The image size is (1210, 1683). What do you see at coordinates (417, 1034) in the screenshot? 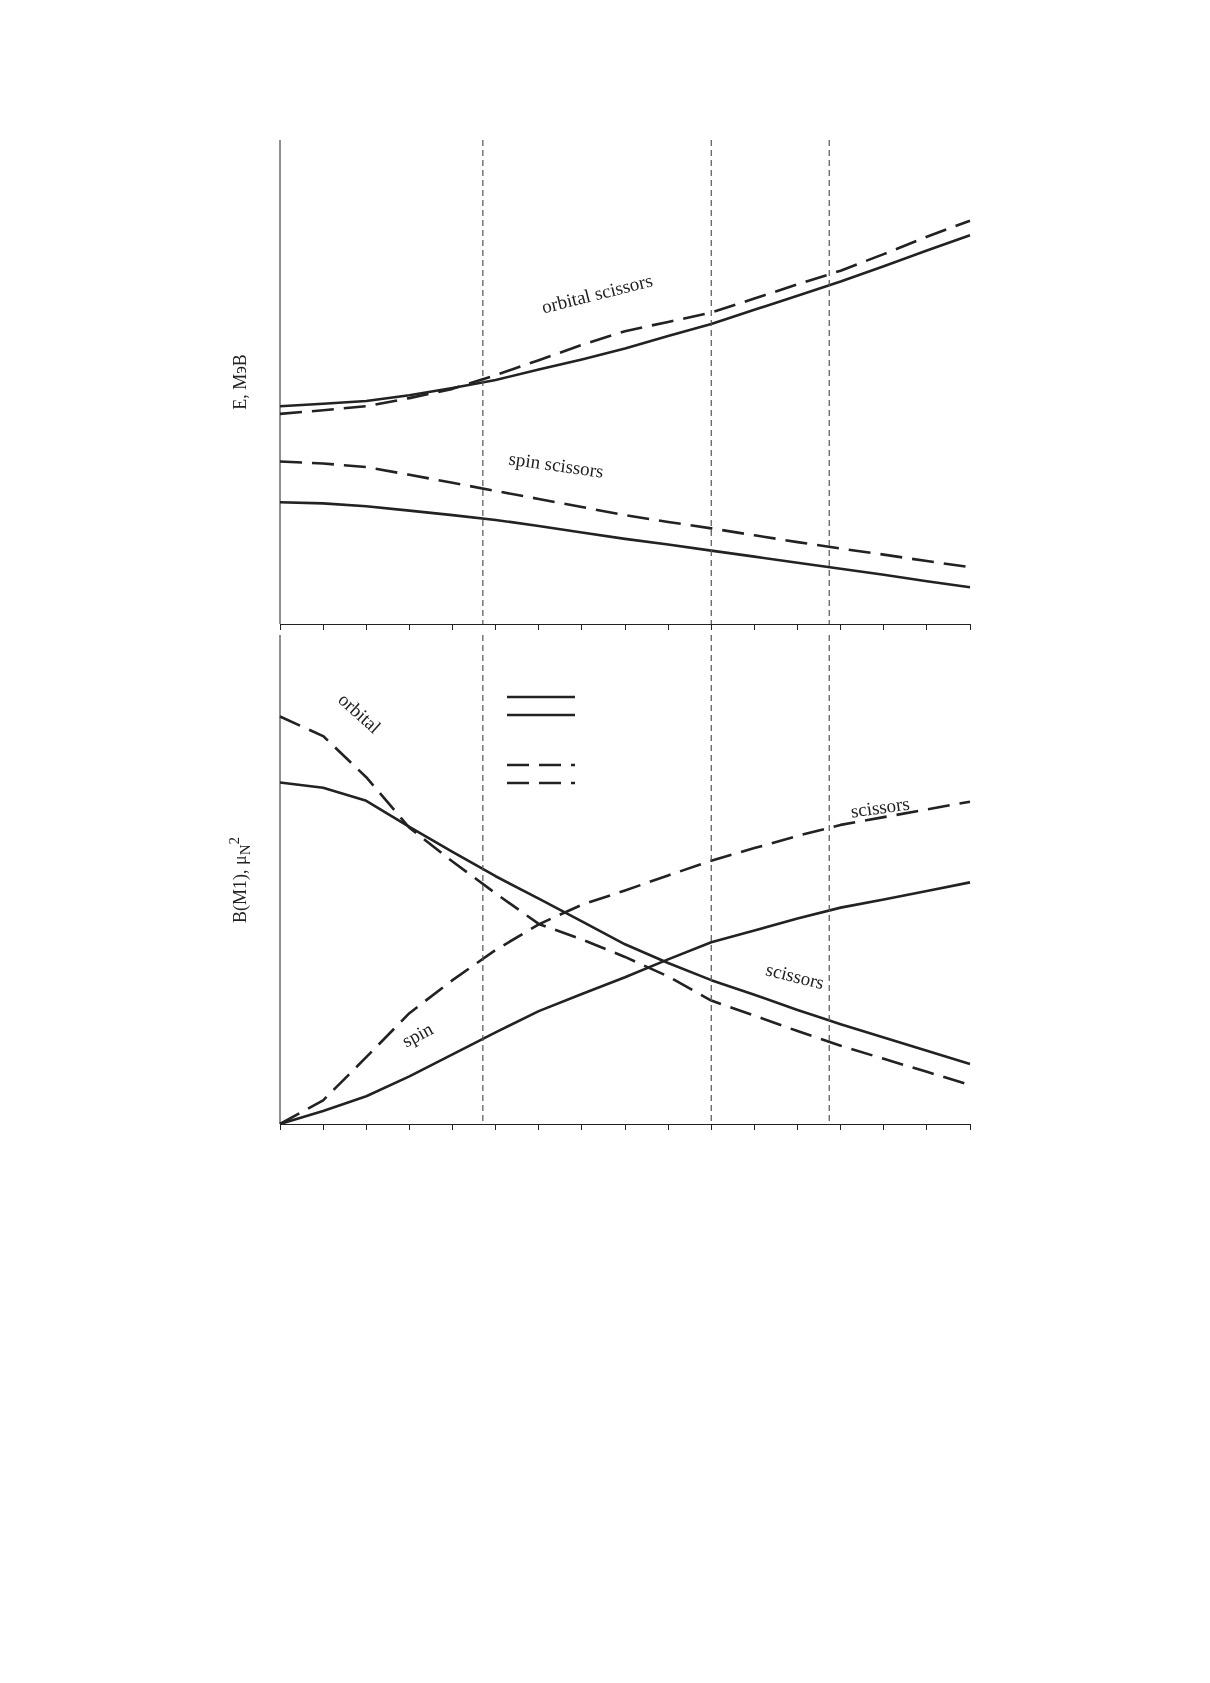
I see `annotation: spin` at bounding box center [417, 1034].